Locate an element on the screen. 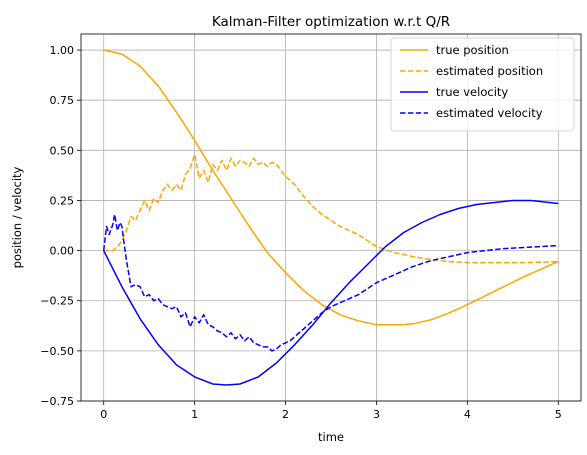  y-axis-label: position / velocity is located at coordinates (17, 217).